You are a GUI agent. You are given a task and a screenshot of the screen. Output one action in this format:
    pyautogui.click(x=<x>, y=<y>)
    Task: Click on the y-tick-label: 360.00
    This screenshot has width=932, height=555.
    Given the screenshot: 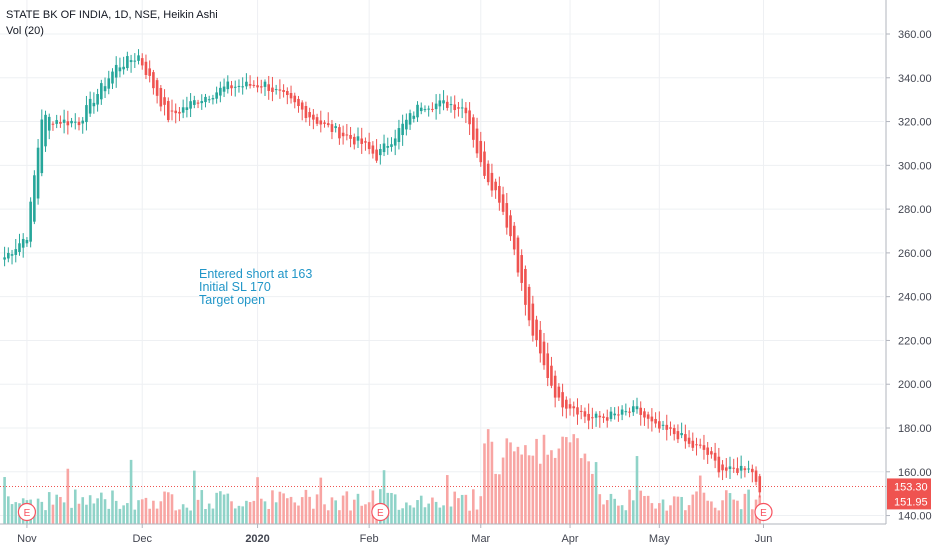 What is the action you would take?
    pyautogui.click(x=915, y=35)
    